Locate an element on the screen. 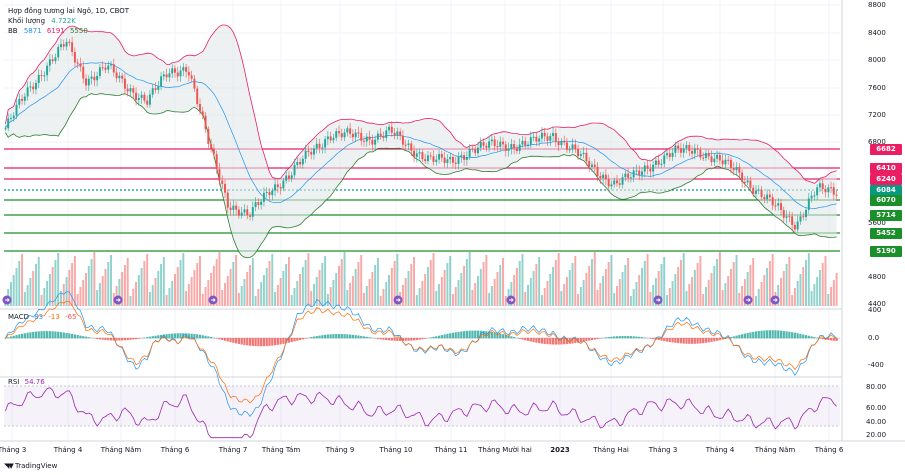 Image resolution: width=905 pixels, height=475 pixels. price-tag: 5714 is located at coordinates (886, 215).